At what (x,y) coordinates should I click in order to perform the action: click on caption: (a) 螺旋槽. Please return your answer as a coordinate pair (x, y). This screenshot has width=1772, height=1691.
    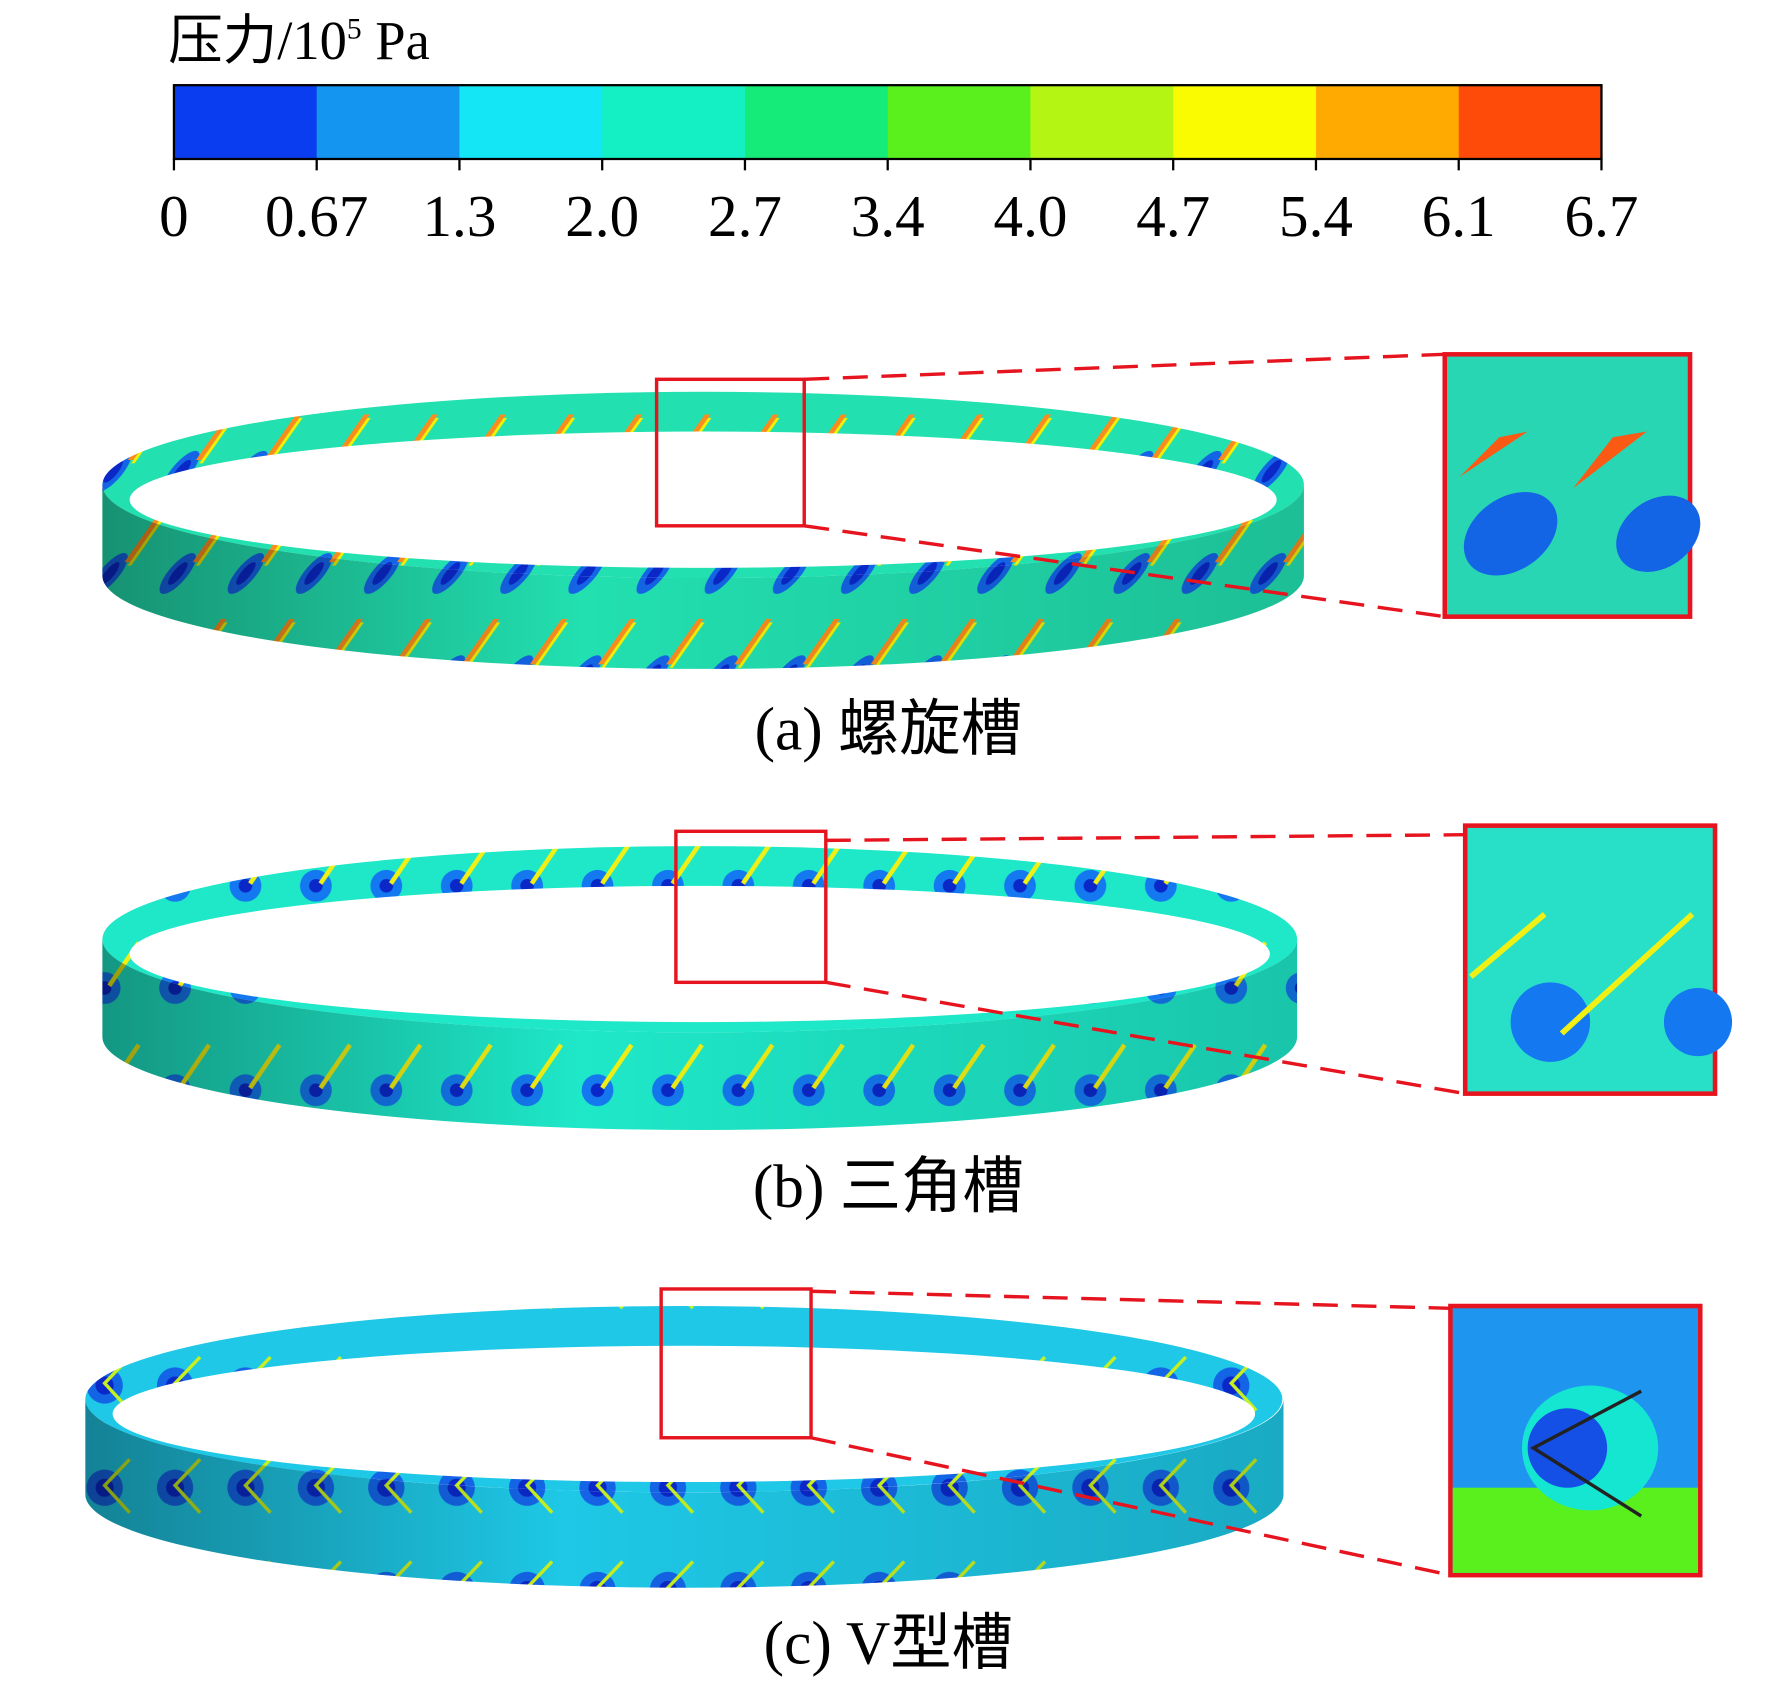
    Looking at the image, I should click on (888, 730).